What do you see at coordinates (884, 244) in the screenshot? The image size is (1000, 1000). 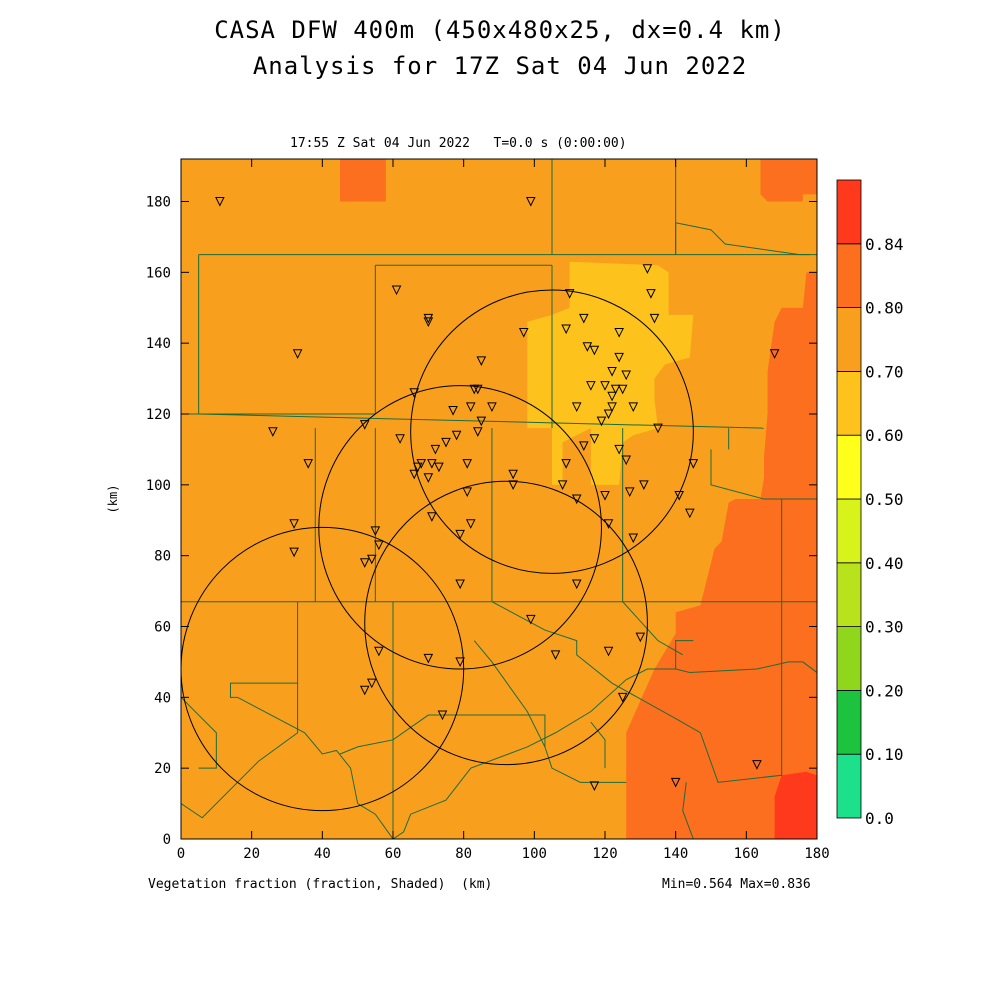 I see `colorbar-label: 0.84` at bounding box center [884, 244].